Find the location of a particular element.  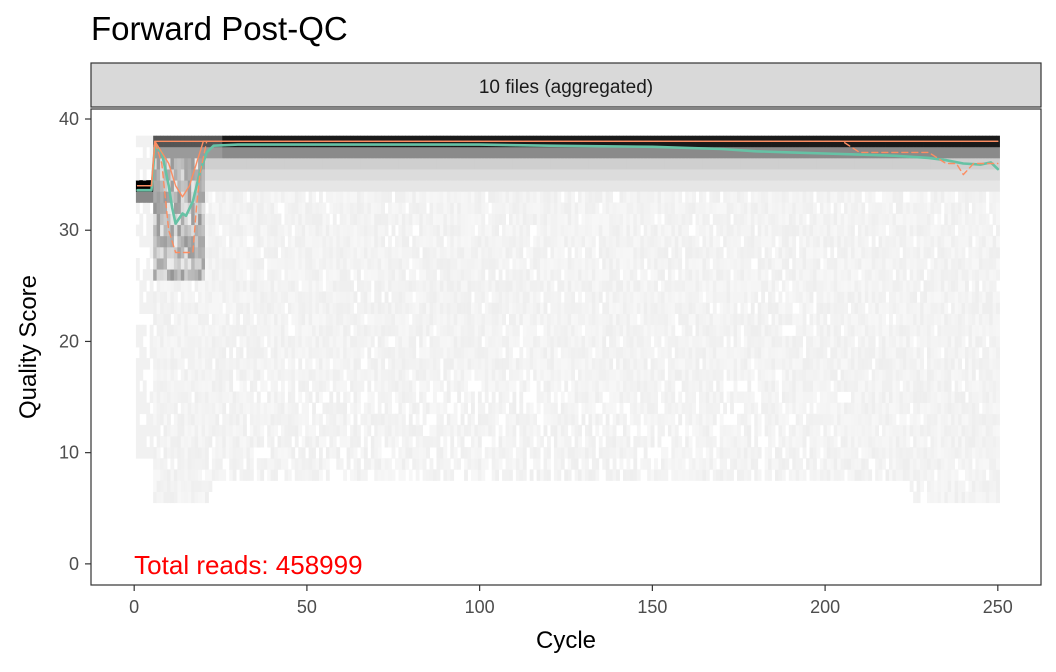

y-tick-label: 40 is located at coordinates (69, 119).